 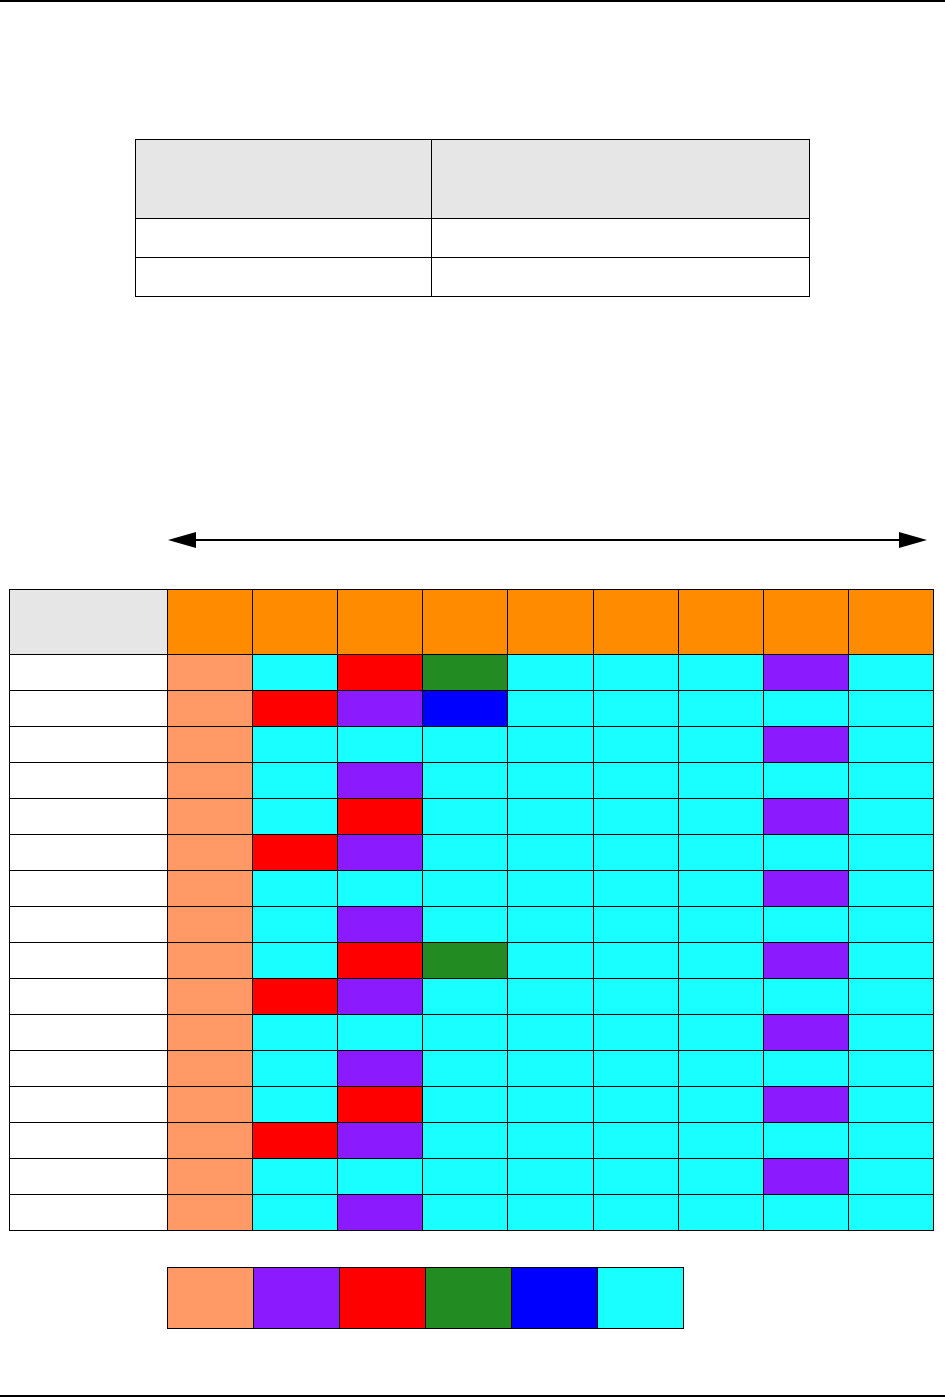 I want to click on summary-table, so click(x=472, y=218).